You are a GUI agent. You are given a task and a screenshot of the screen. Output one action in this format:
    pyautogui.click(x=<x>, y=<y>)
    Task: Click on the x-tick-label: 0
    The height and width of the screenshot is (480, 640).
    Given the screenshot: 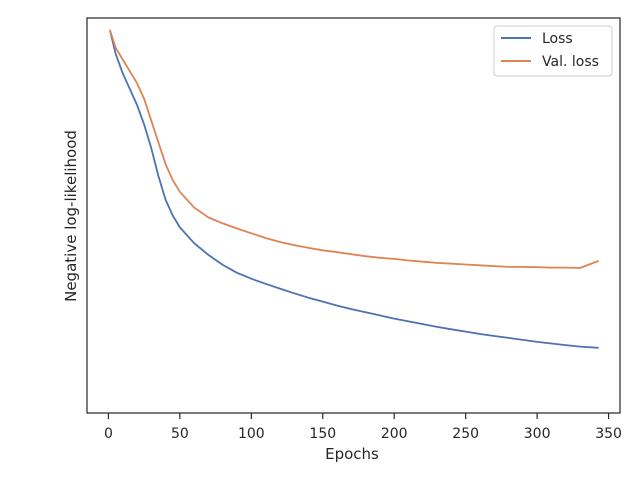 What is the action you would take?
    pyautogui.click(x=108, y=434)
    